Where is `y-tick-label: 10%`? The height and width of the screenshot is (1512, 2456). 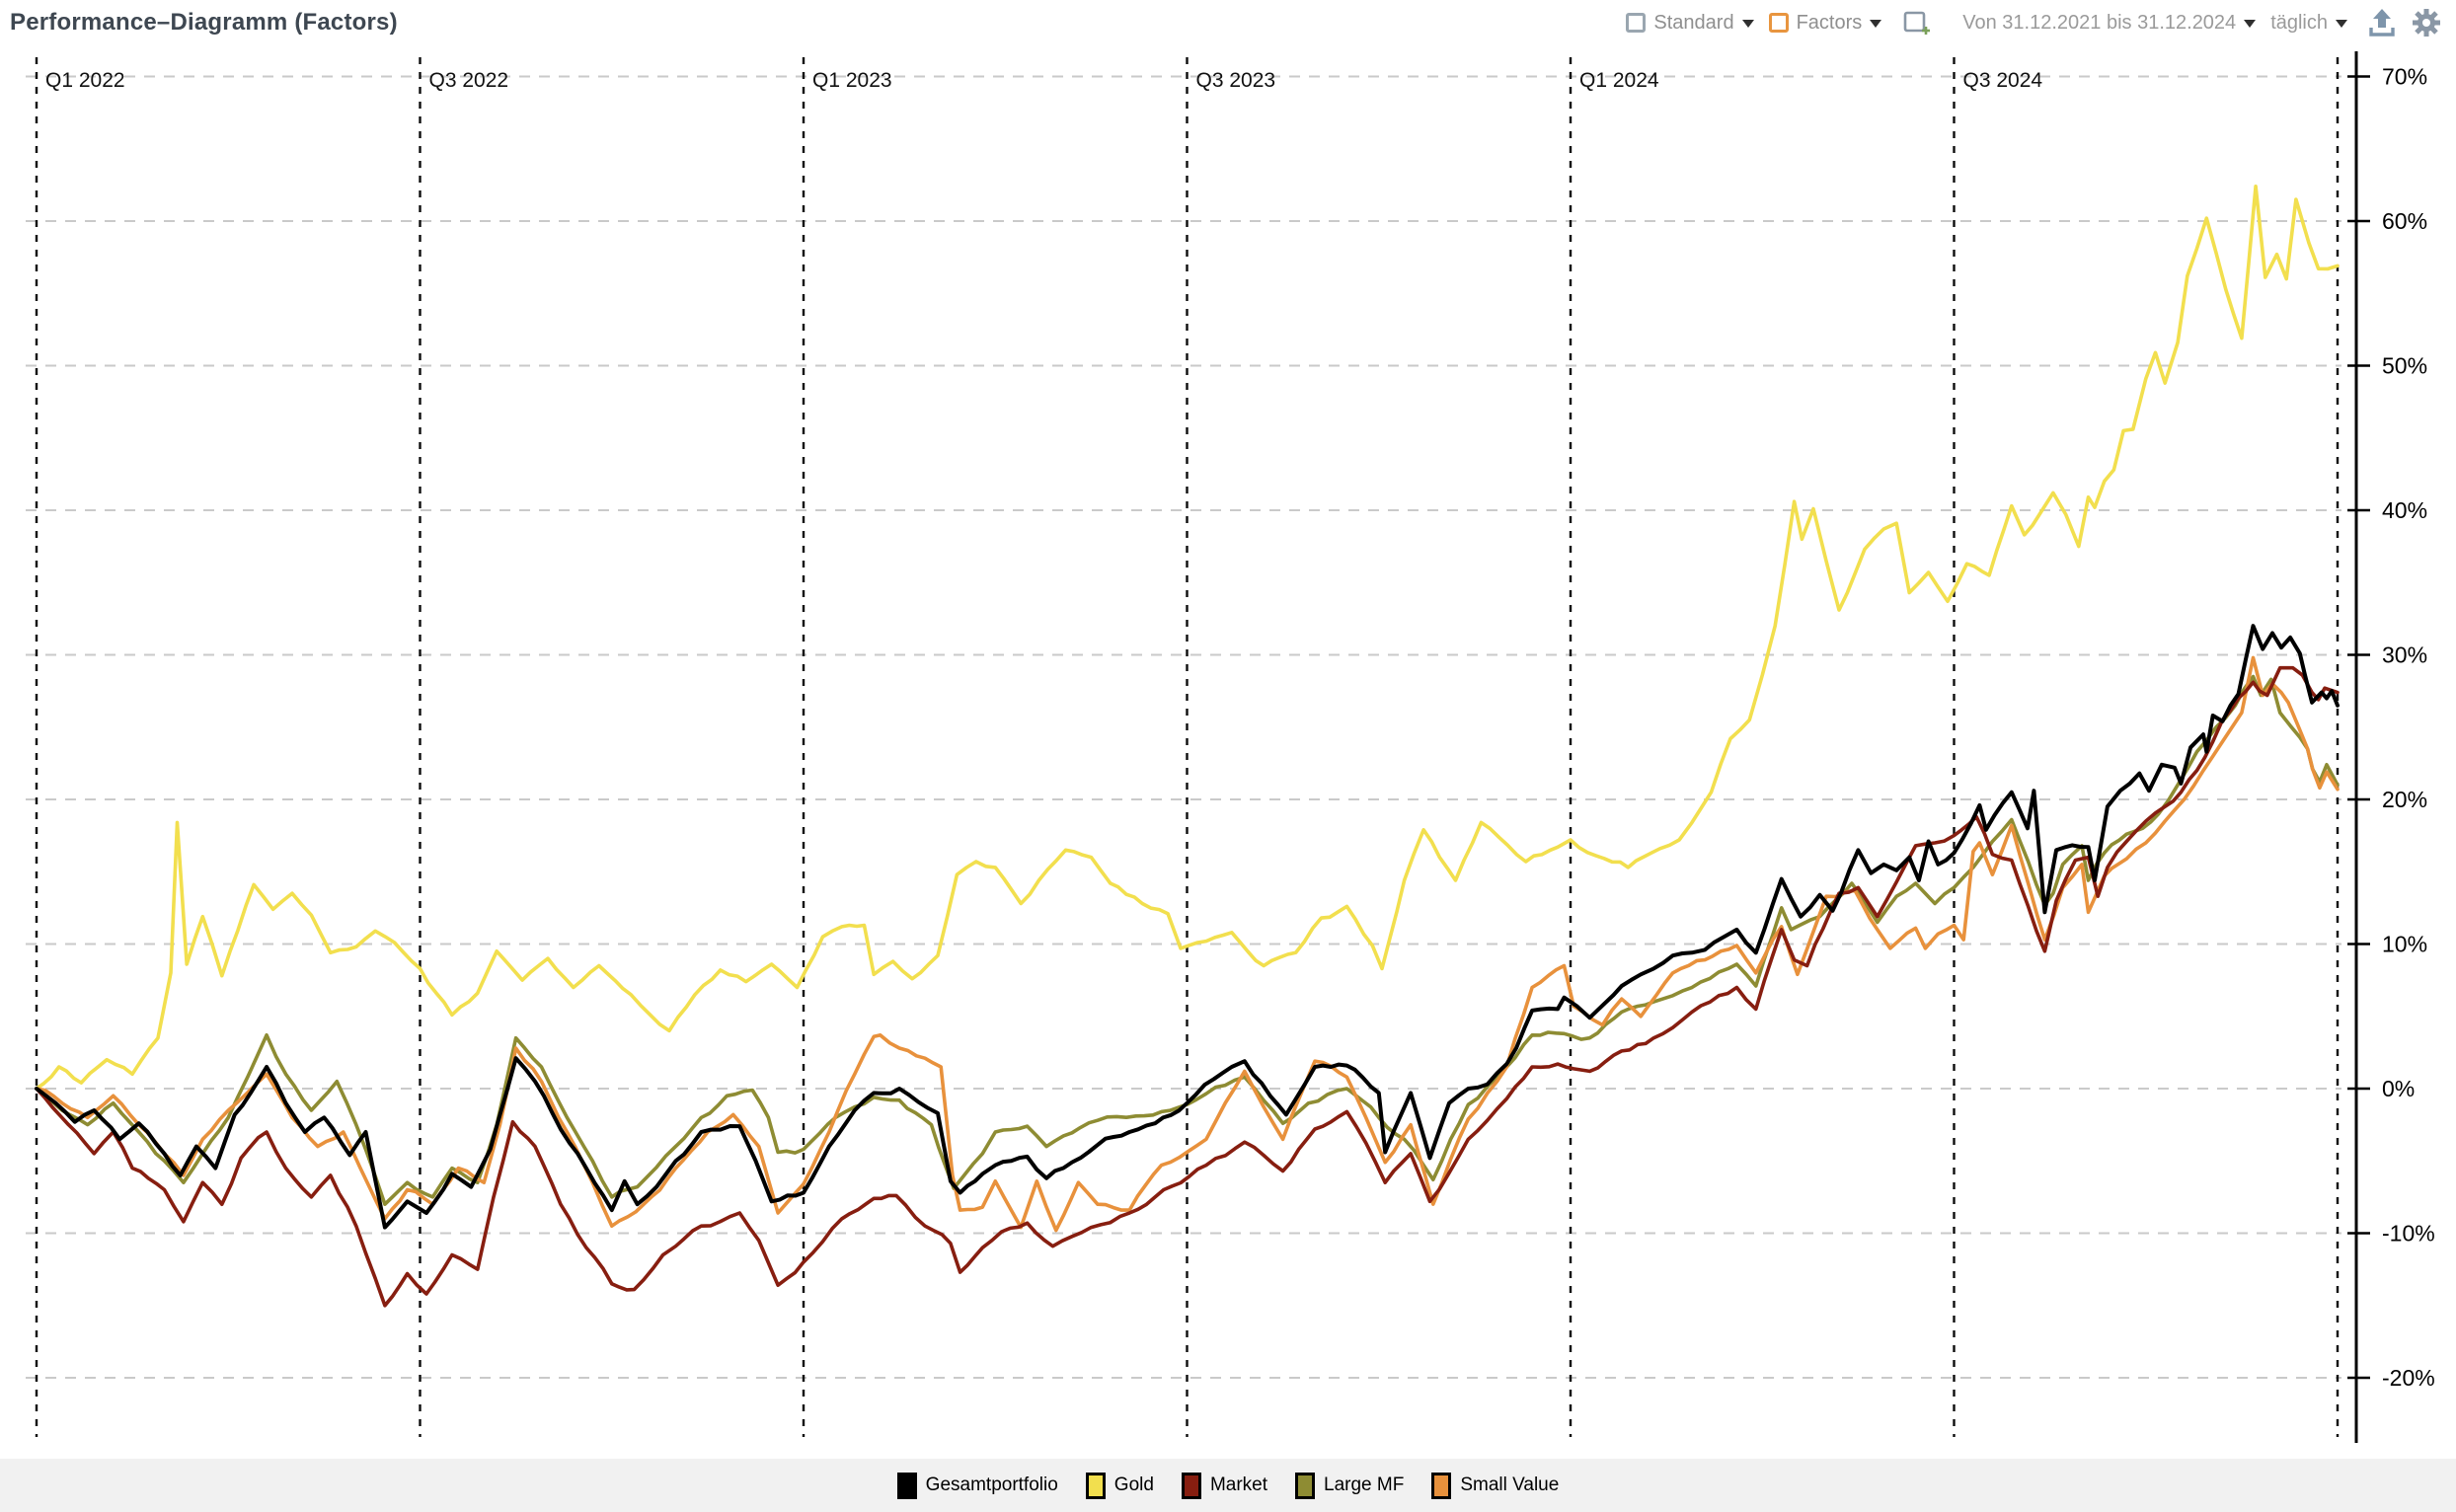 y-tick-label: 10% is located at coordinates (2404, 944).